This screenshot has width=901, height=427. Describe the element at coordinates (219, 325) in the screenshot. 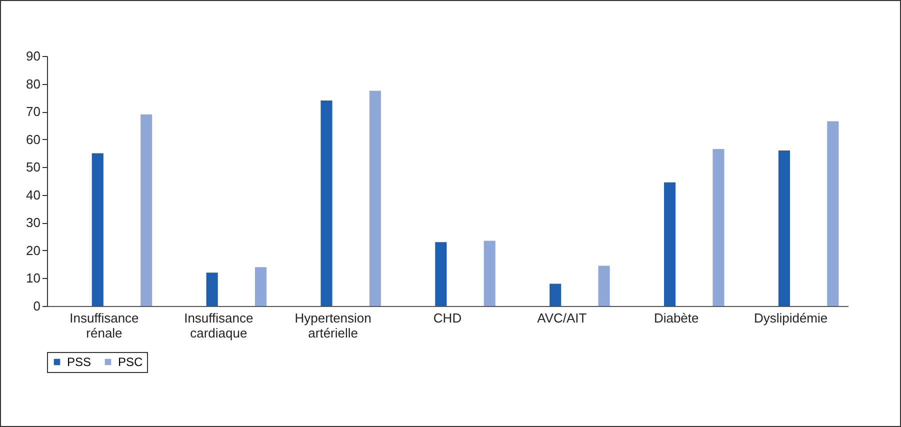

I see `x-tick-label: Insuffisance cardiaque` at that location.